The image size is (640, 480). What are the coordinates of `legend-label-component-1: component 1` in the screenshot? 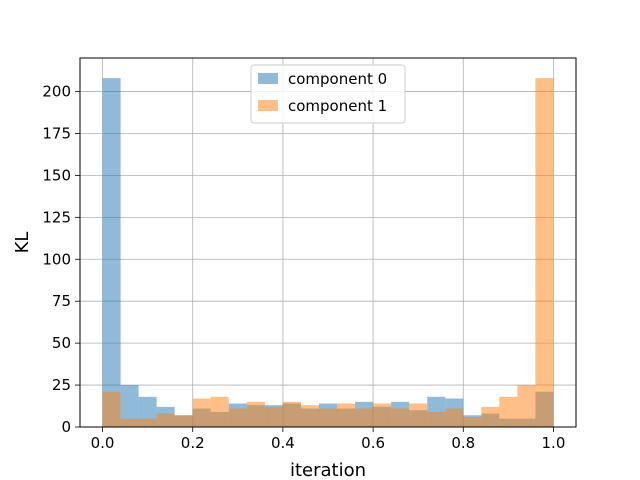 It's located at (337, 106).